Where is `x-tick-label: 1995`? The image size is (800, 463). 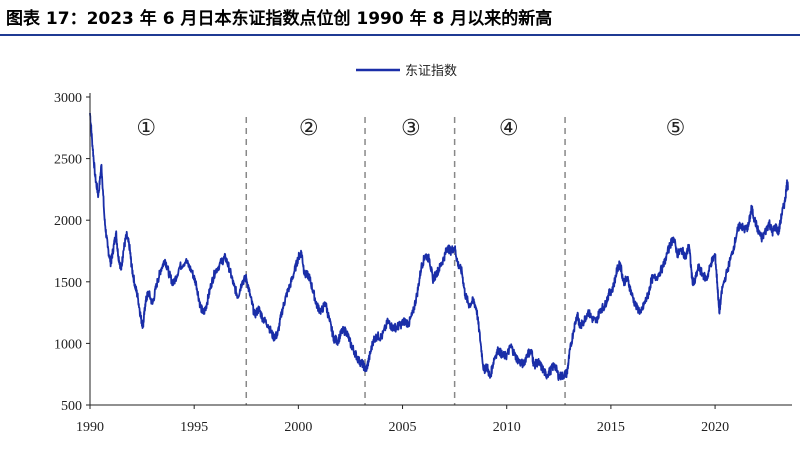
x-tick-label: 1995 is located at coordinates (194, 427).